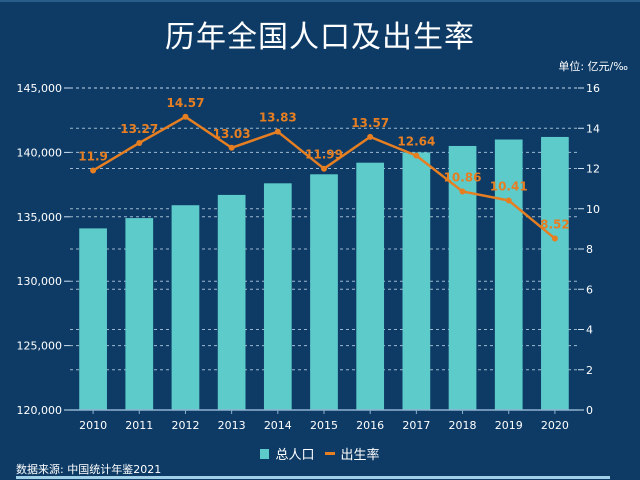 Image resolution: width=640 pixels, height=480 pixels. I want to click on bar-2011, so click(139, 314).